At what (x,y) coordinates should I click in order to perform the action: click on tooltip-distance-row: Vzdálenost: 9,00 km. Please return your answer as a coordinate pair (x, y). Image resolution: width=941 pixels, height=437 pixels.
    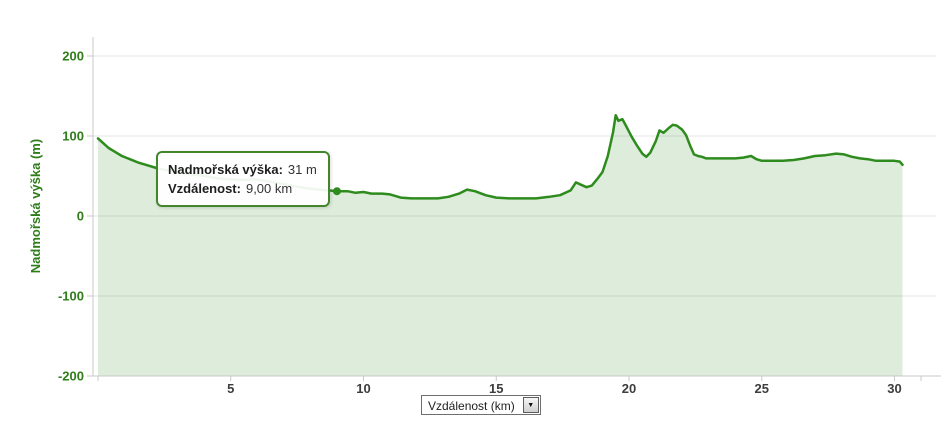
    Looking at the image, I should click on (242, 188).